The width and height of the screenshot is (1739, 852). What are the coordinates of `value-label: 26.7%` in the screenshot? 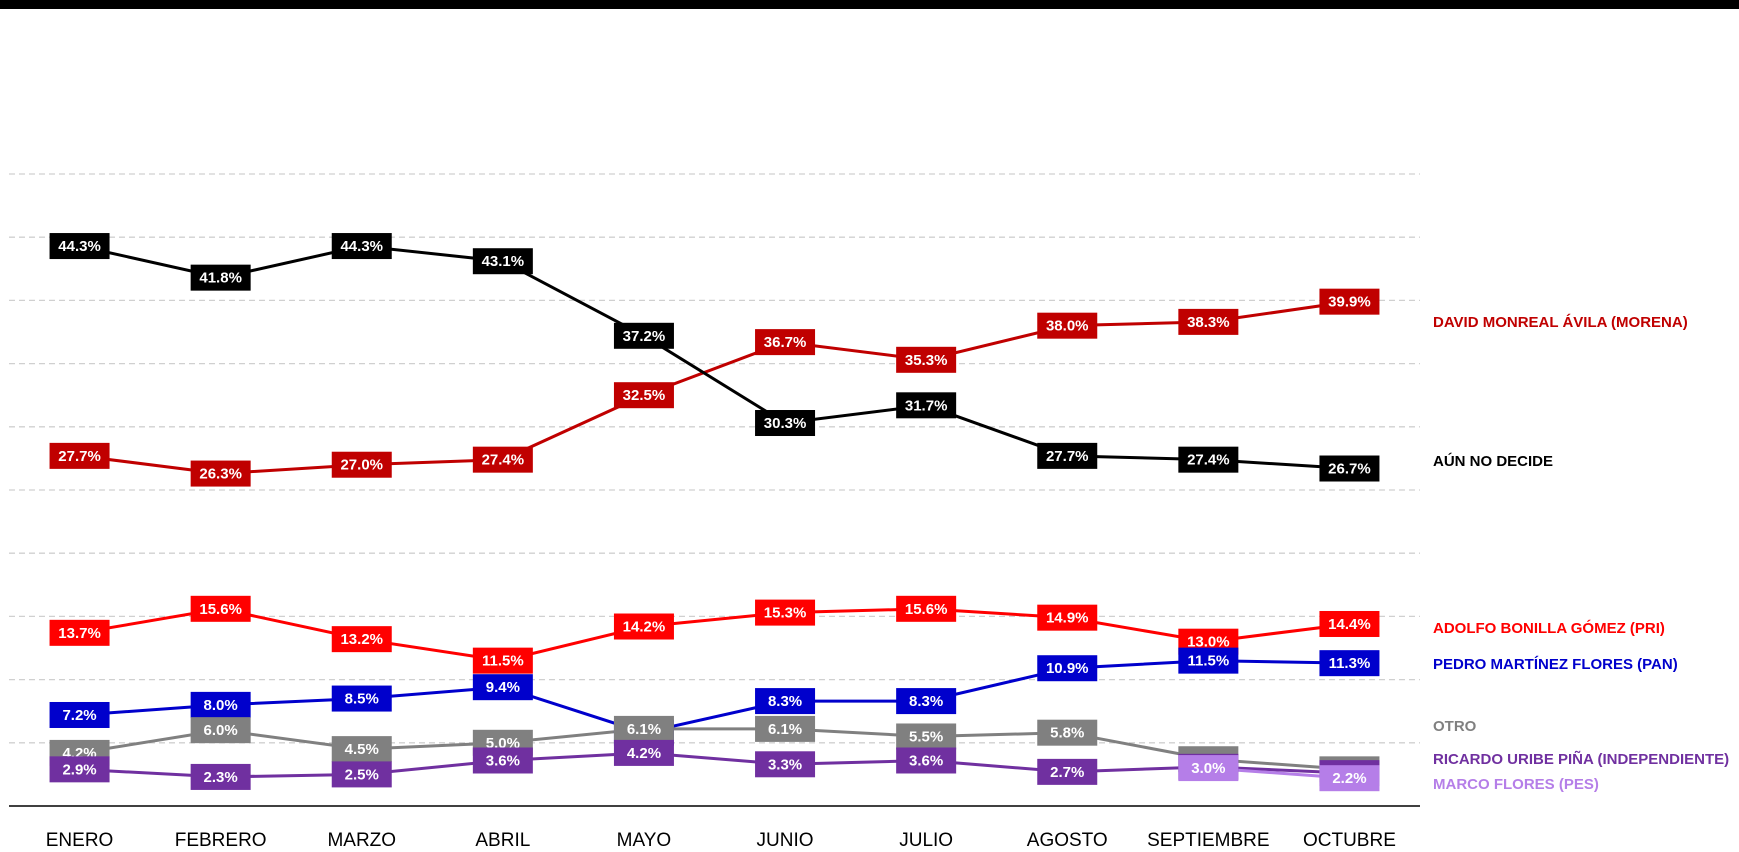 It's located at (1349, 468).